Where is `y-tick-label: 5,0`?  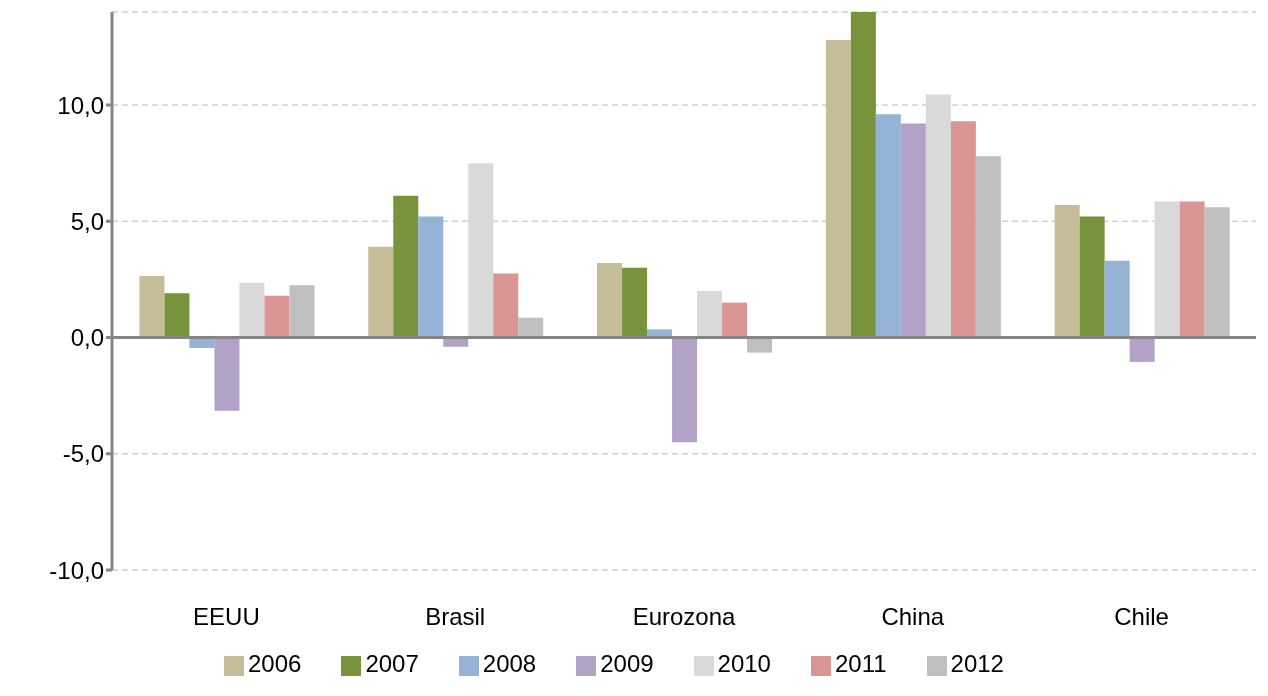 y-tick-label: 5,0 is located at coordinates (87, 221).